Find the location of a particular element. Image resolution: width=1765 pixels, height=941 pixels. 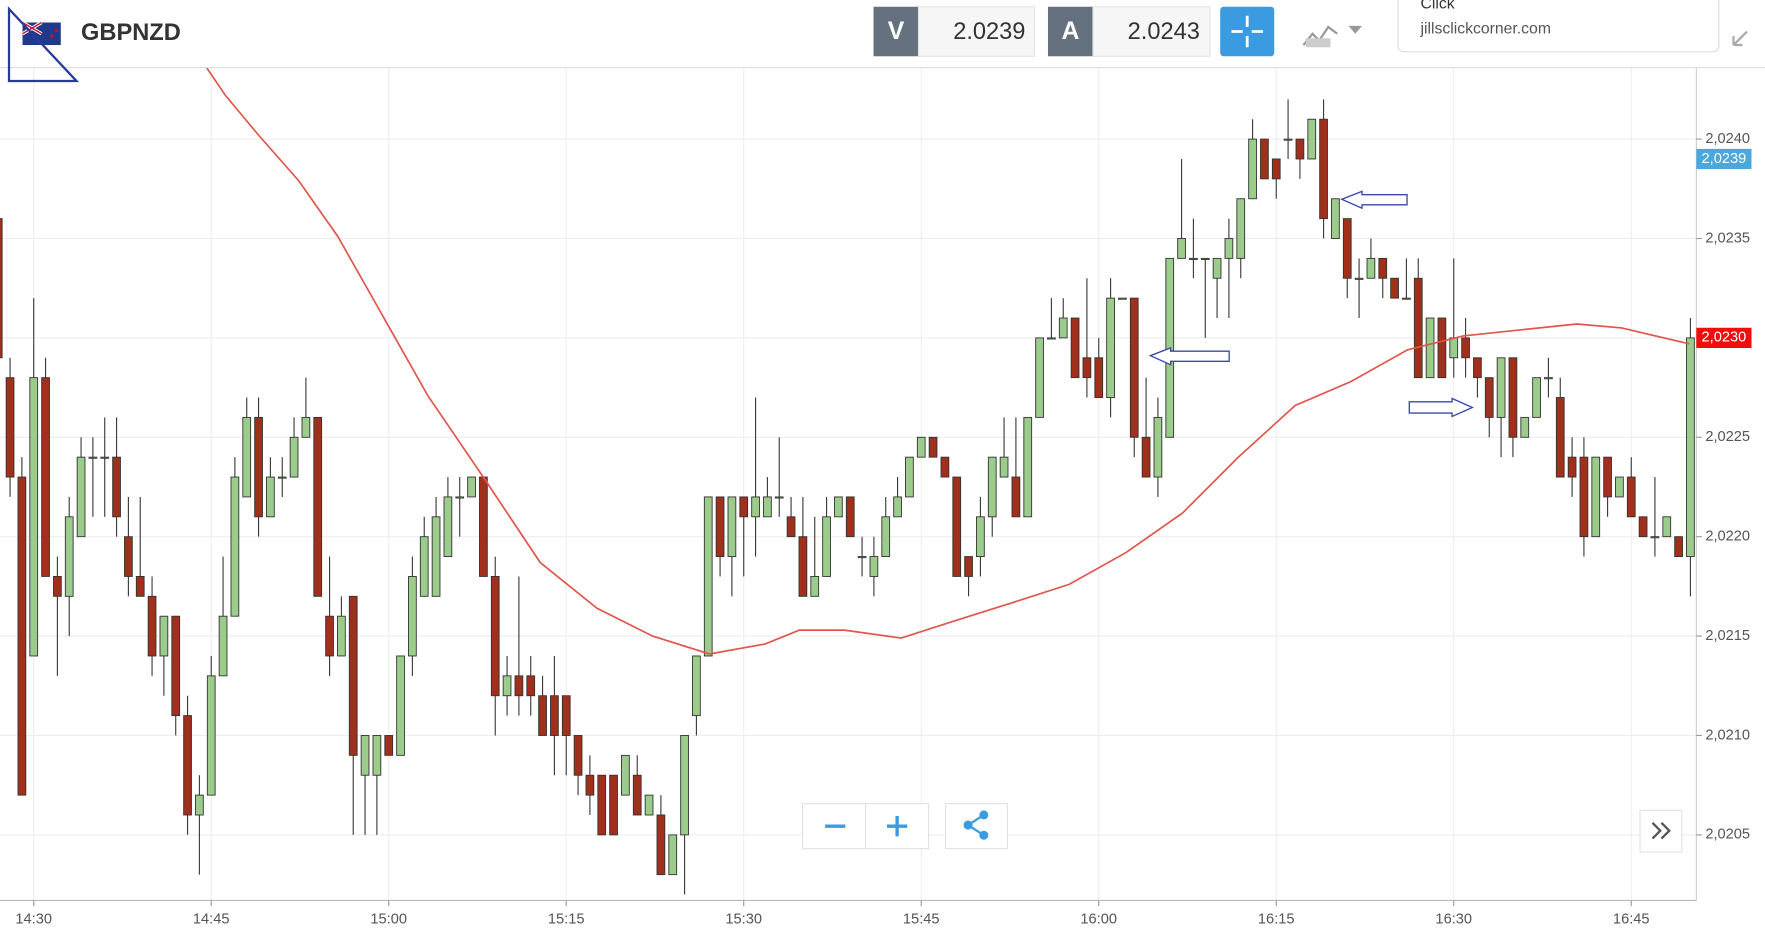

buy-button: A 2.0243 is located at coordinates (1129, 31).